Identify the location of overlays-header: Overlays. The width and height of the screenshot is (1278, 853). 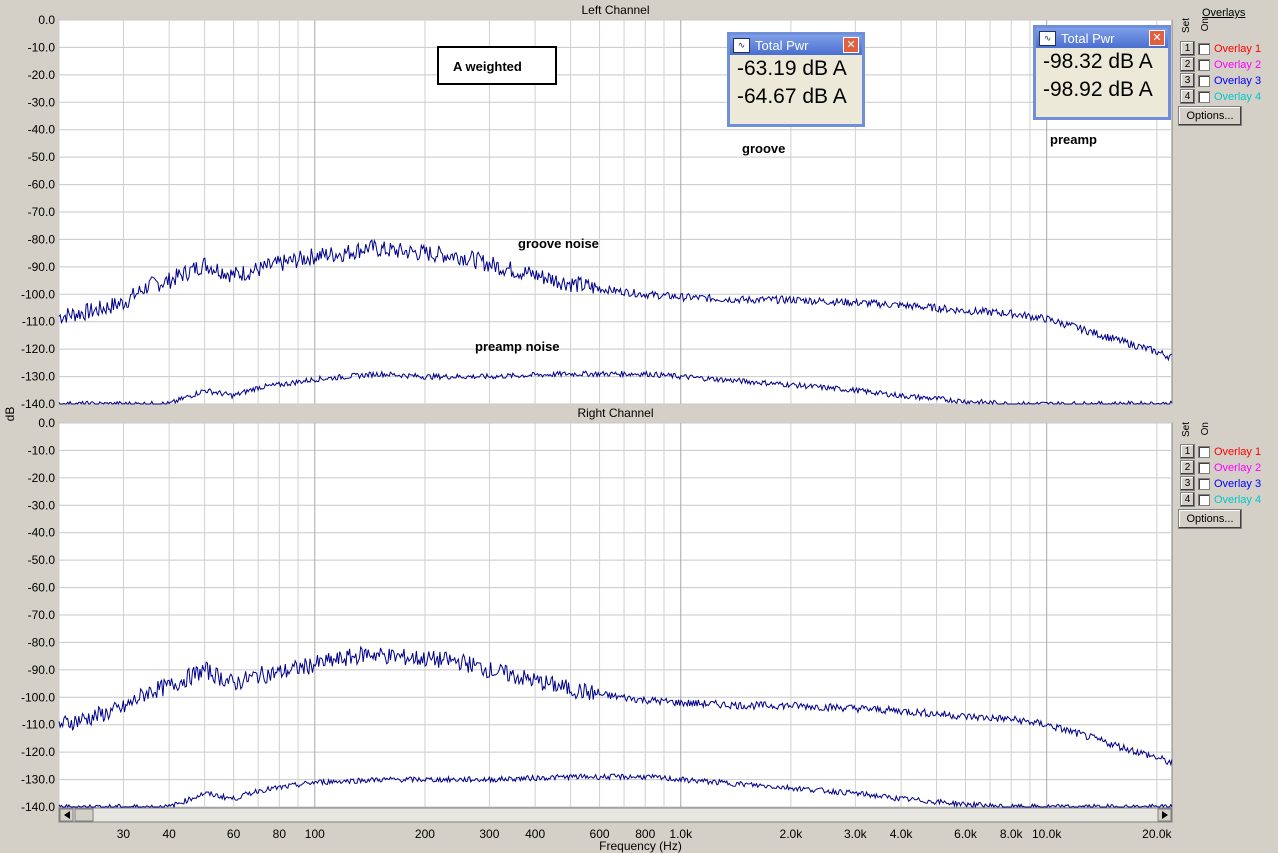
(1224, 13).